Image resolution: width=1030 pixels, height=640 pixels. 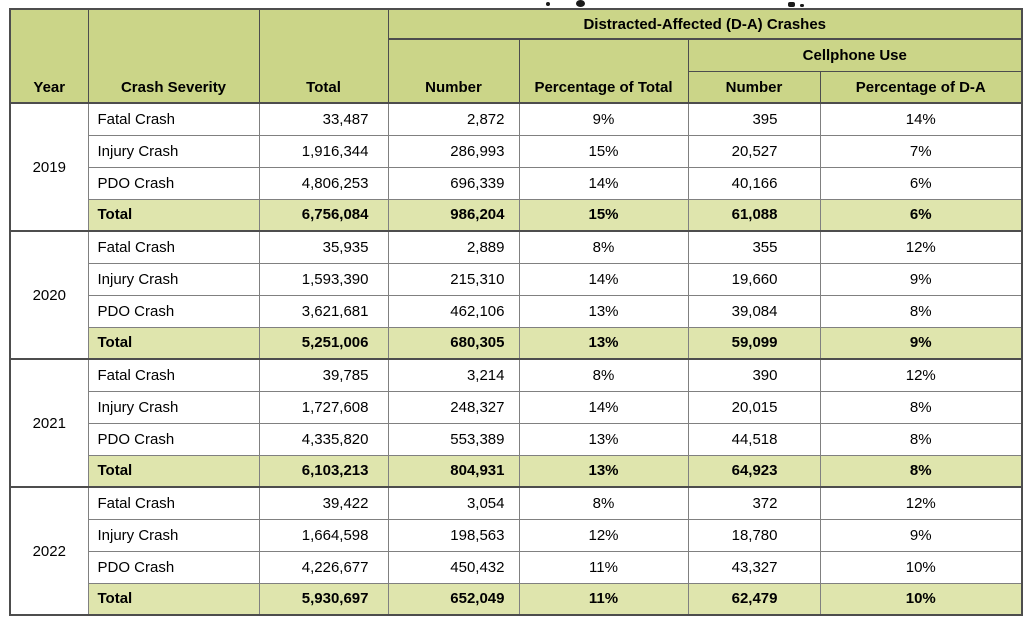 I want to click on total-row: Total 5,930,697 652,049 11% 62,479 10%, so click(x=516, y=599).